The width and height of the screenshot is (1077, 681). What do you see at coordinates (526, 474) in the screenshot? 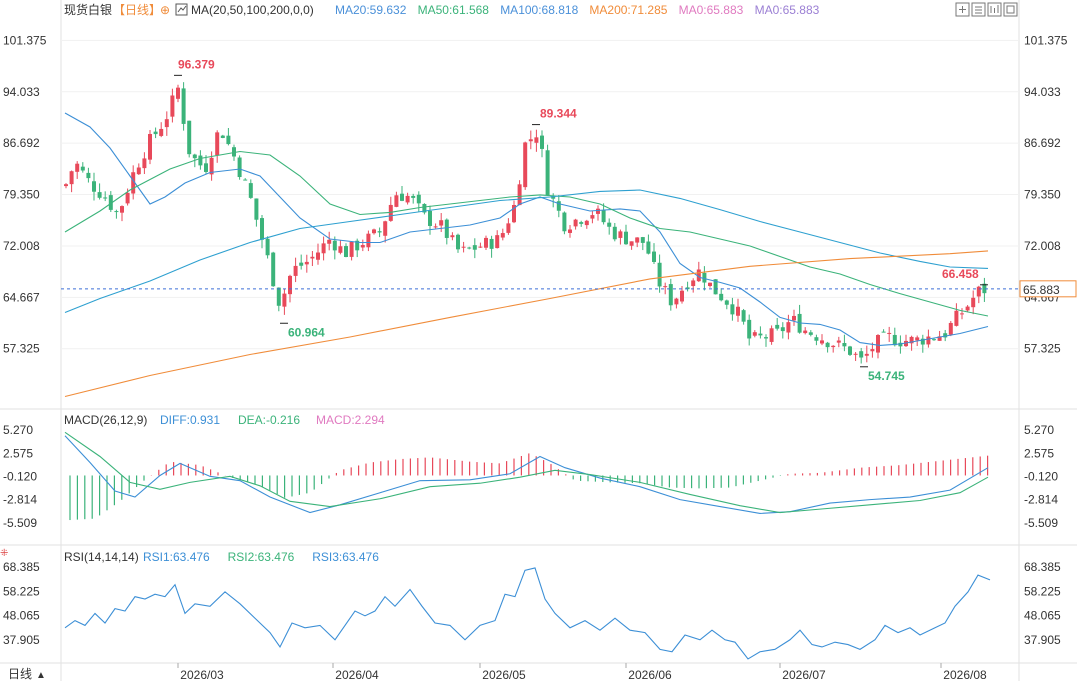
I see `diff-line` at bounding box center [526, 474].